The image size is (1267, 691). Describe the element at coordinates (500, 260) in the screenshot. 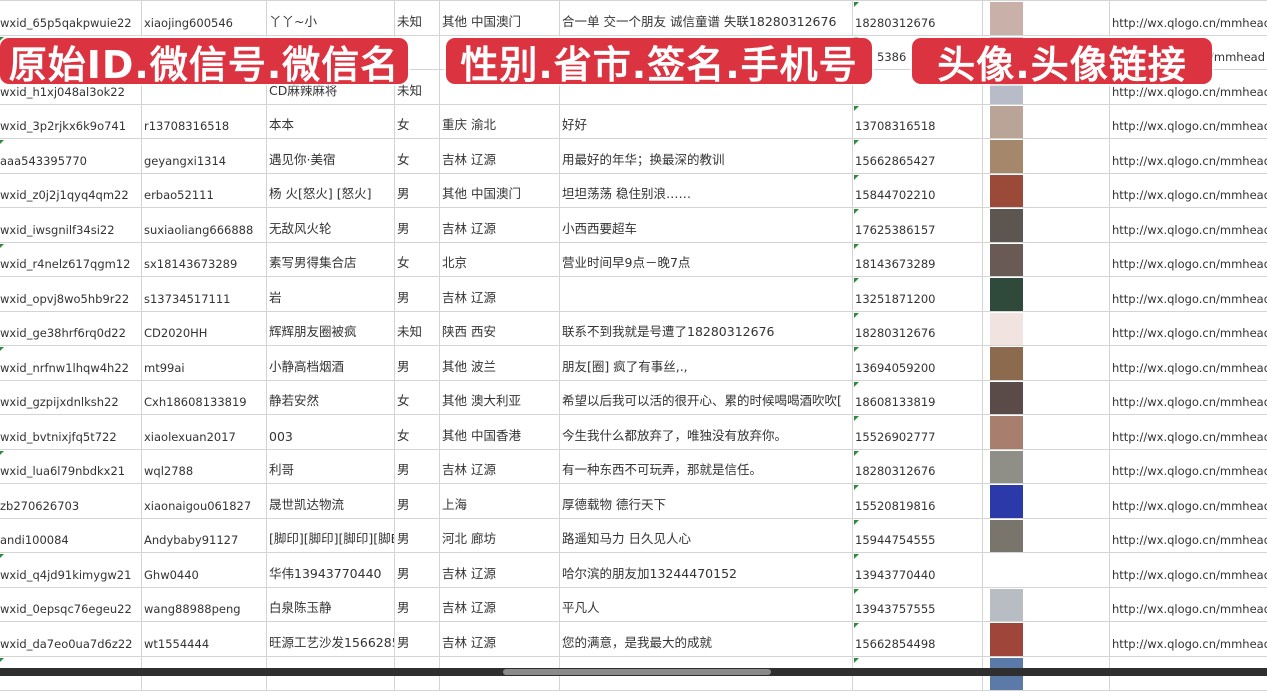

I see `region-cell: 北京` at that location.